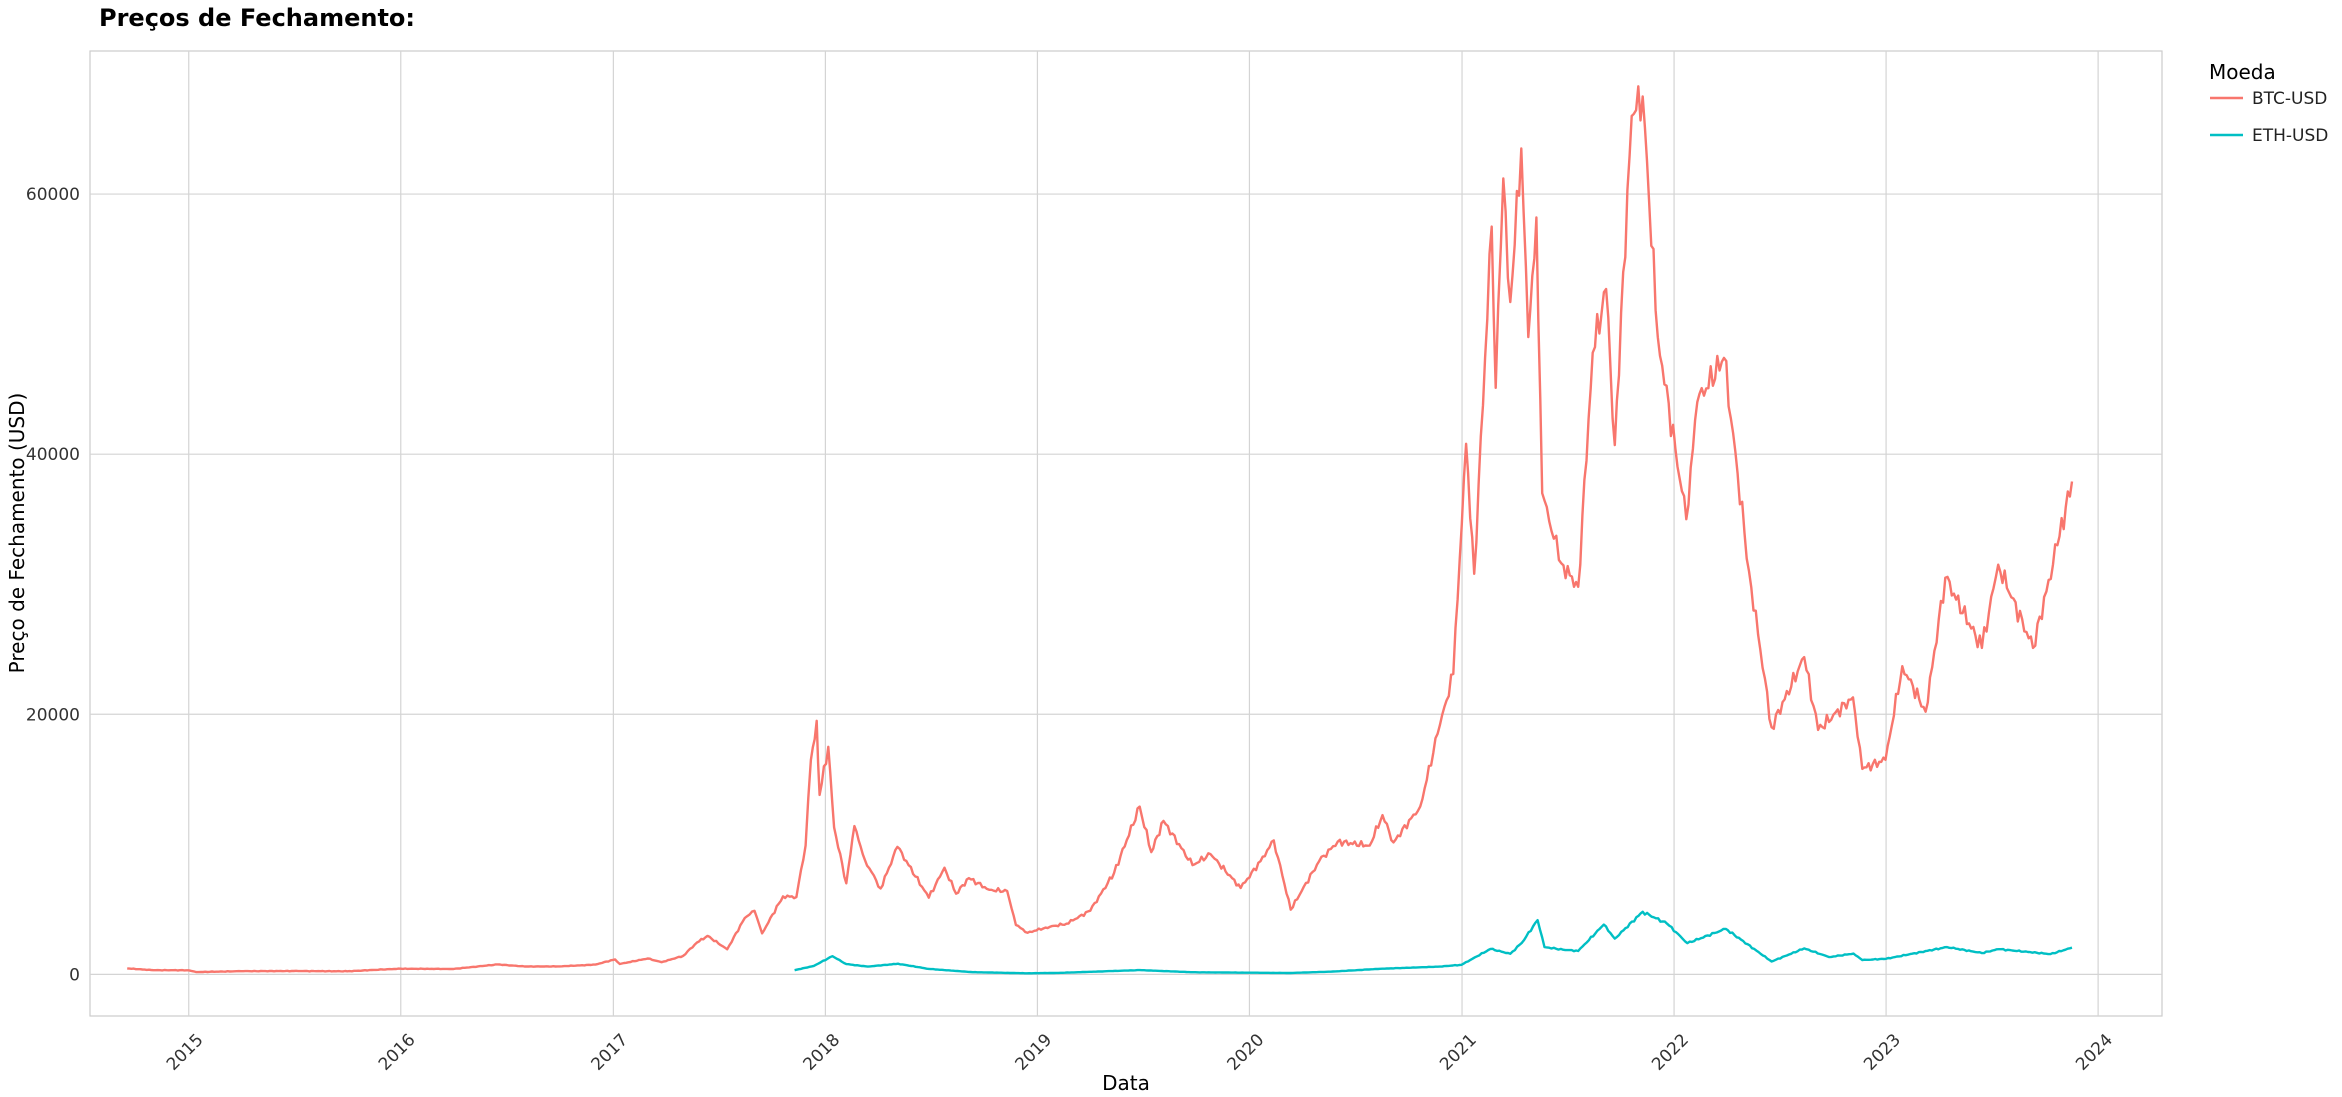 The image size is (2342, 1097). Describe the element at coordinates (1458, 1052) in the screenshot. I see `x-tick-label: 2021` at that location.